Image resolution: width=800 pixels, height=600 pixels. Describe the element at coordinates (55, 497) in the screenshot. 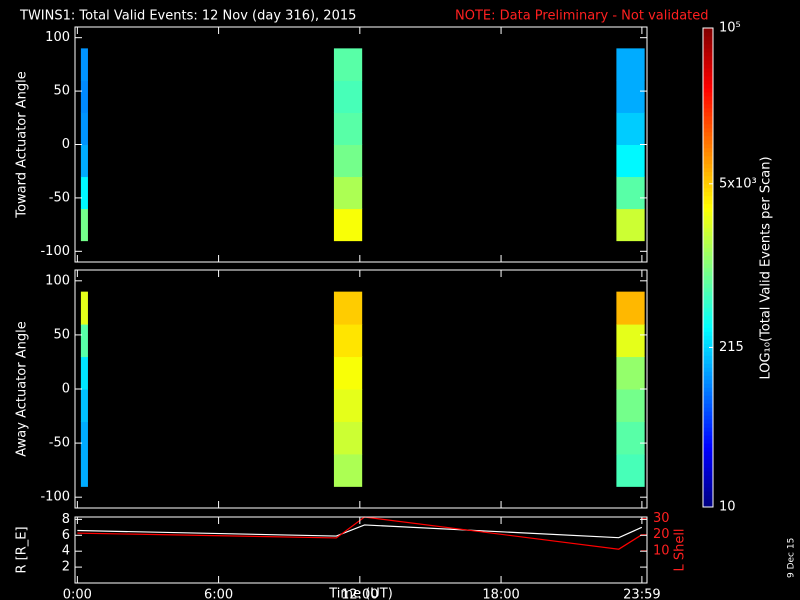

I see `y-tick-label: -100` at that location.